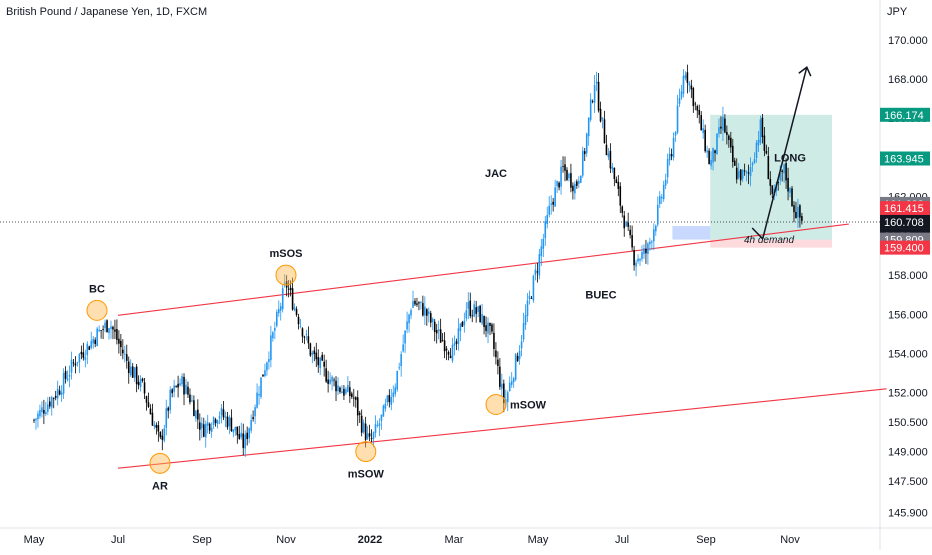  Describe the element at coordinates (904, 116) in the screenshot. I see `price-tag-label: 166.174` at that location.